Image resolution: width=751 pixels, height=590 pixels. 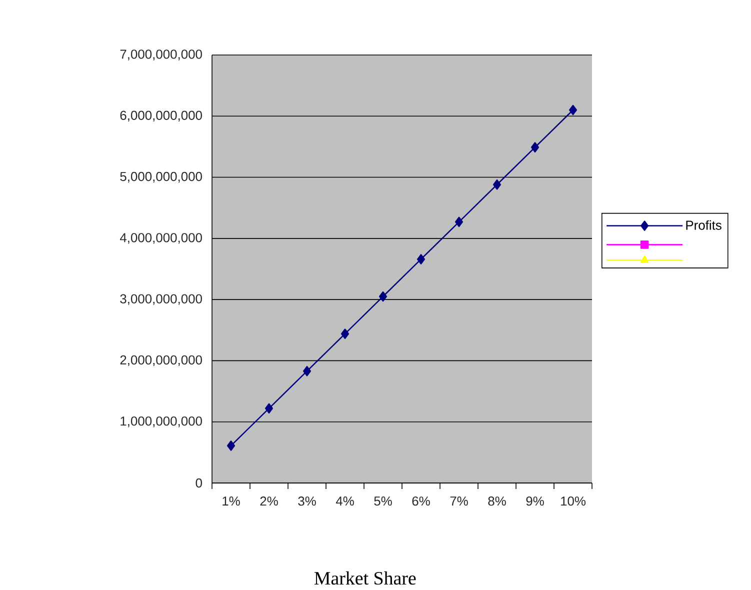 I want to click on x-tick-label: 1%, so click(x=231, y=501).